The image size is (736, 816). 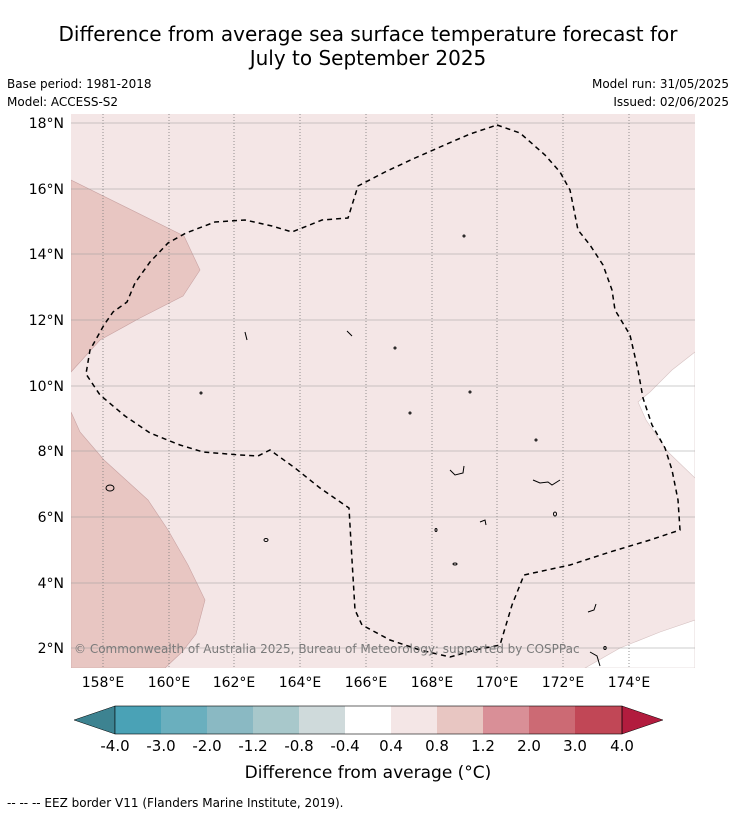 I want to click on lat-tick-labels: 18°N 16°N 14°N 12°N 10°N 8°N 6°N 4°N 2°N, so click(x=46, y=386).